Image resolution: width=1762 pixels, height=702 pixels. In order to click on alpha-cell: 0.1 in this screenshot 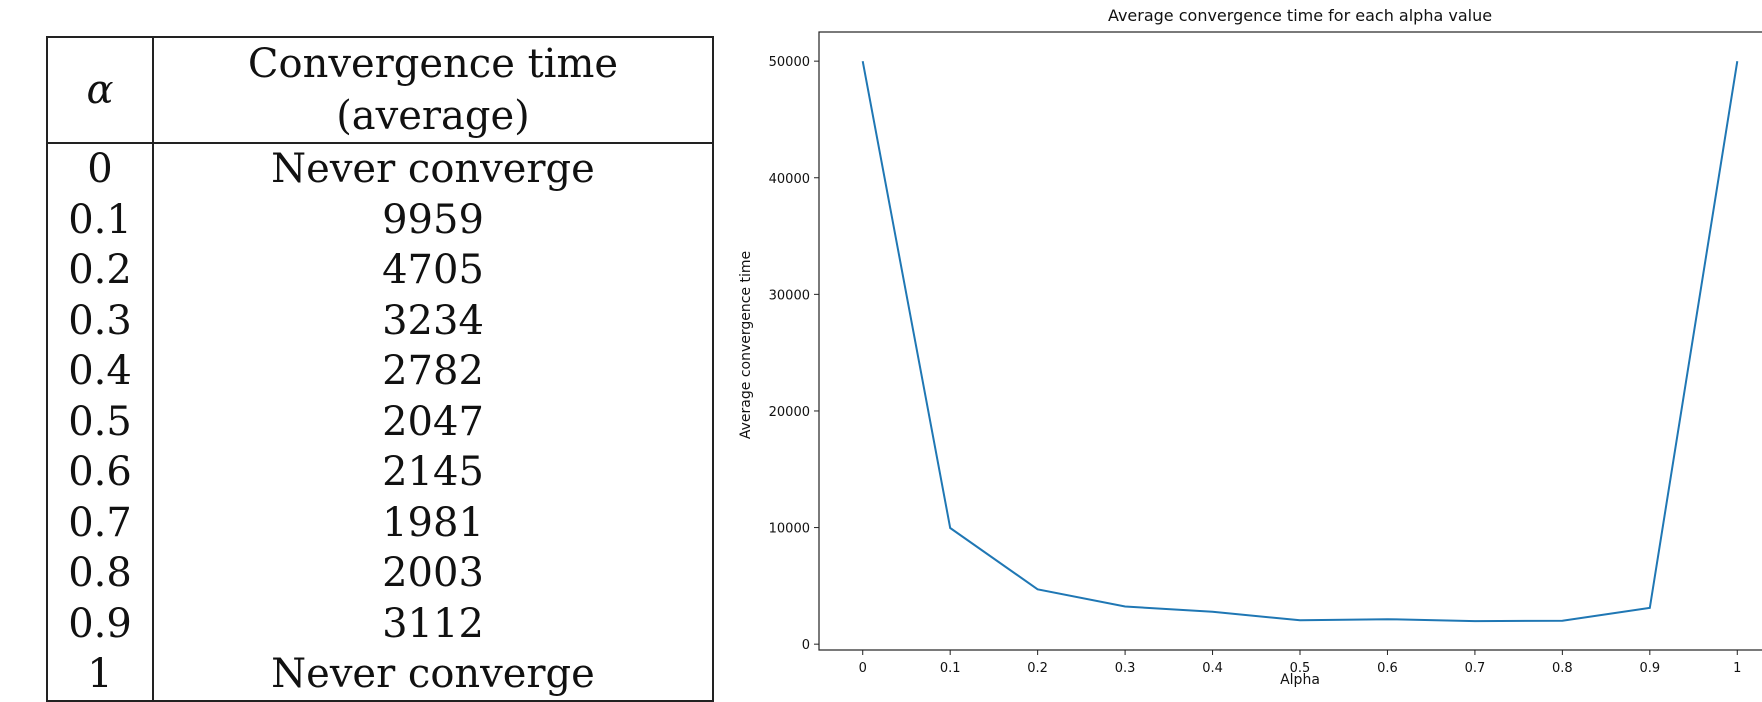, I will do `click(100, 219)`.